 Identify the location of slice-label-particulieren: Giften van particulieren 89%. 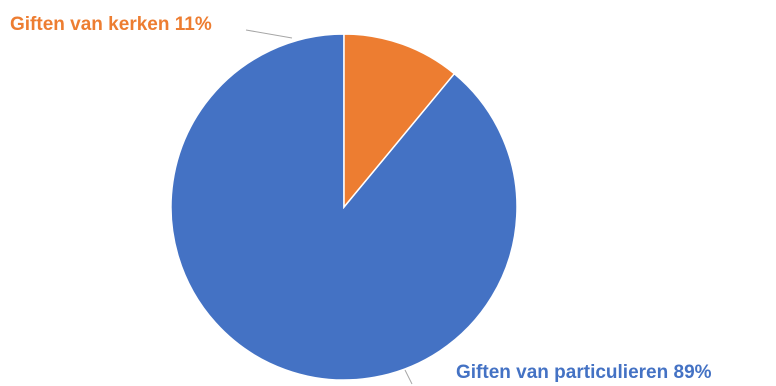
(584, 372).